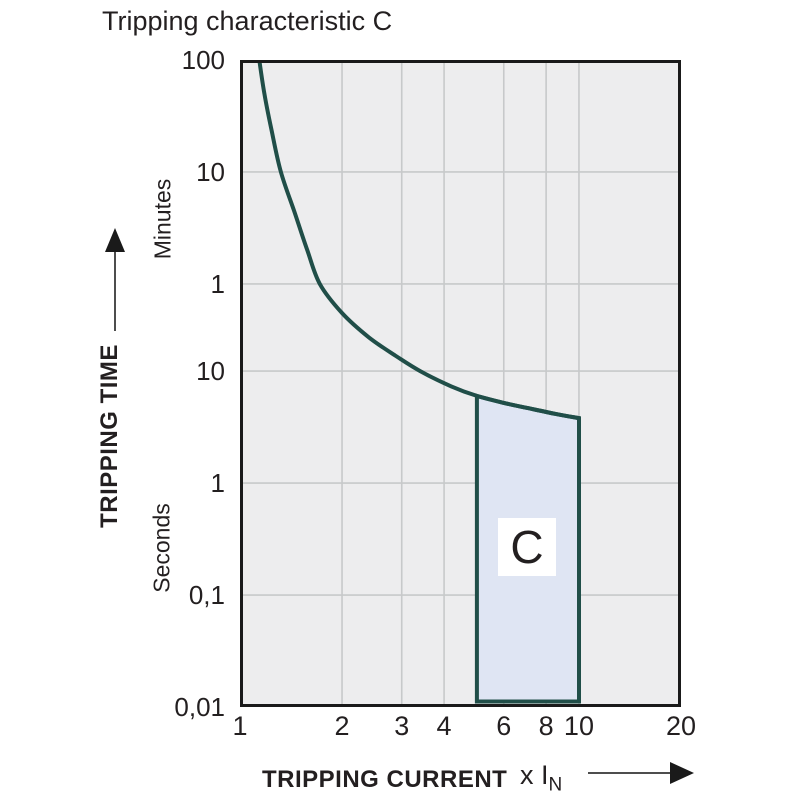  I want to click on y-tick-label-0_01-seconds: 0,01, so click(199, 707).